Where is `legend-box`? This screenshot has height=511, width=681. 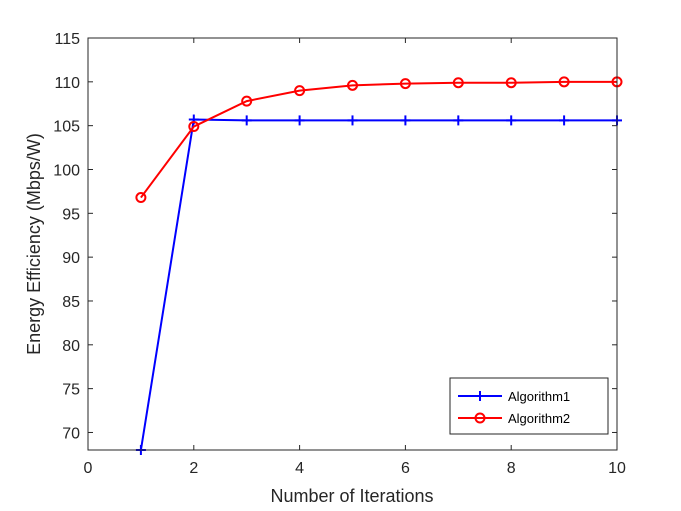
legend-box is located at coordinates (529, 406).